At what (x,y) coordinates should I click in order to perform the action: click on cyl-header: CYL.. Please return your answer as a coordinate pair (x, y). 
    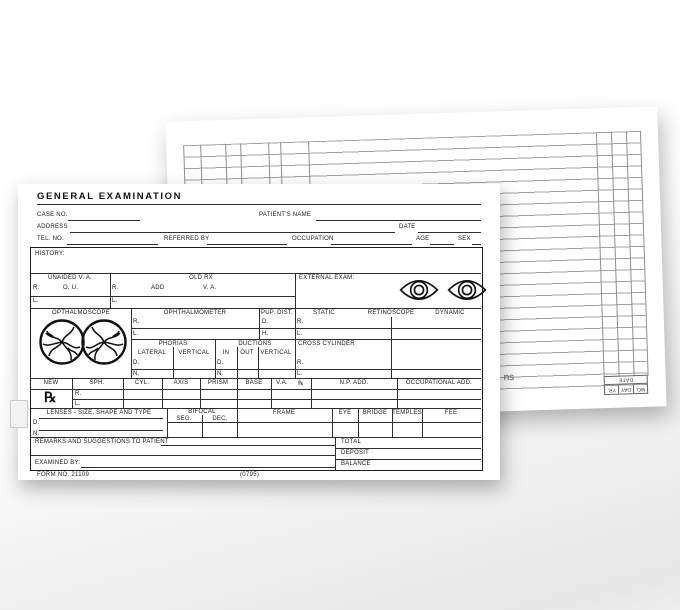
    Looking at the image, I should click on (142, 383).